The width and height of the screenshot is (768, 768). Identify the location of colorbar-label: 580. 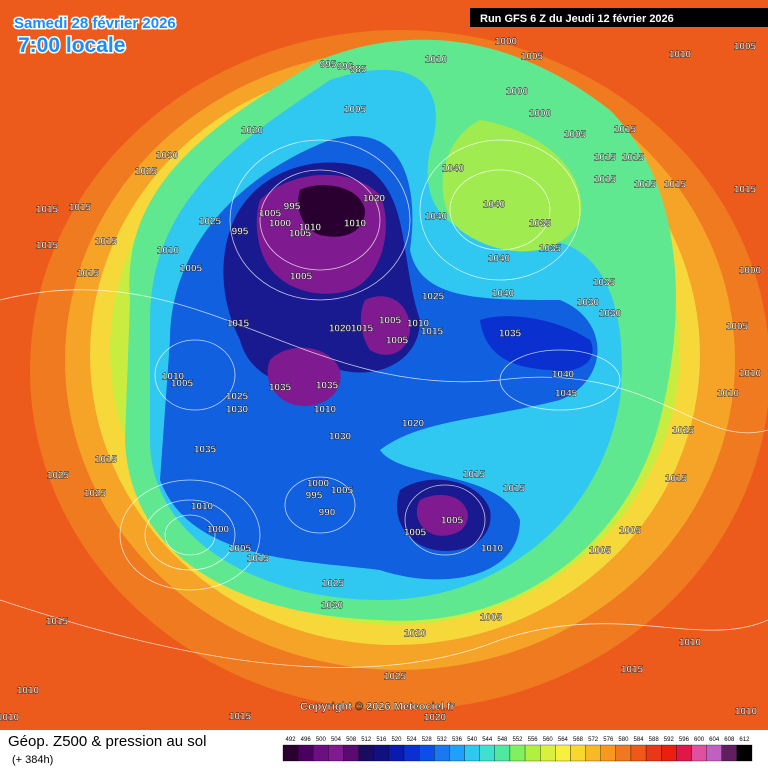
(623, 740).